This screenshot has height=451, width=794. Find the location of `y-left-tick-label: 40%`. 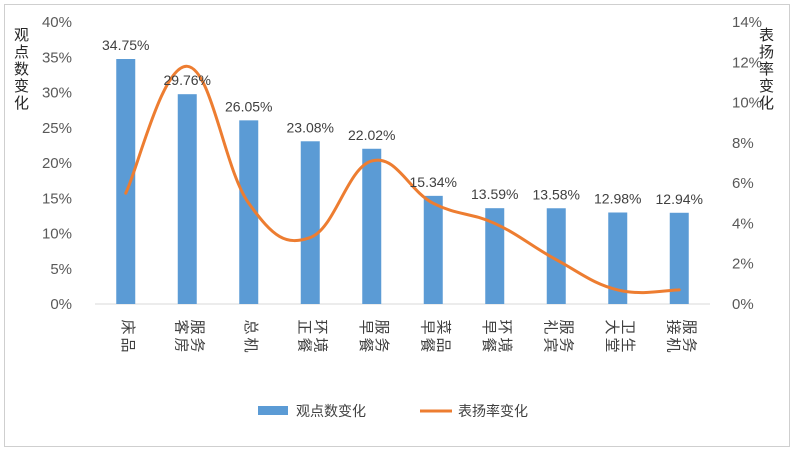

y-left-tick-label: 40% is located at coordinates (57, 22).